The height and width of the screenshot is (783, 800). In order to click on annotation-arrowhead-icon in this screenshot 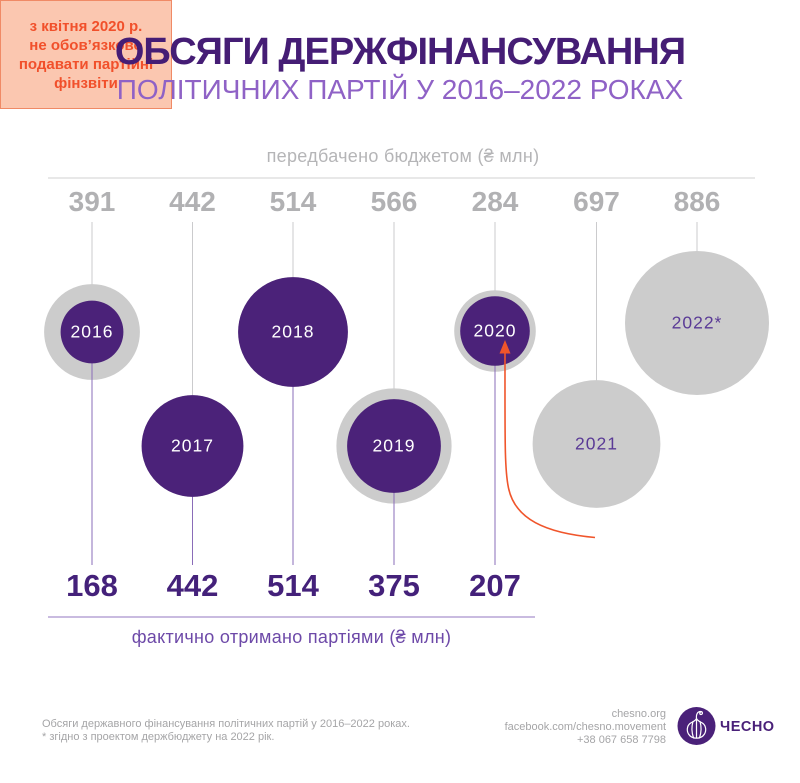, I will do `click(505, 347)`.